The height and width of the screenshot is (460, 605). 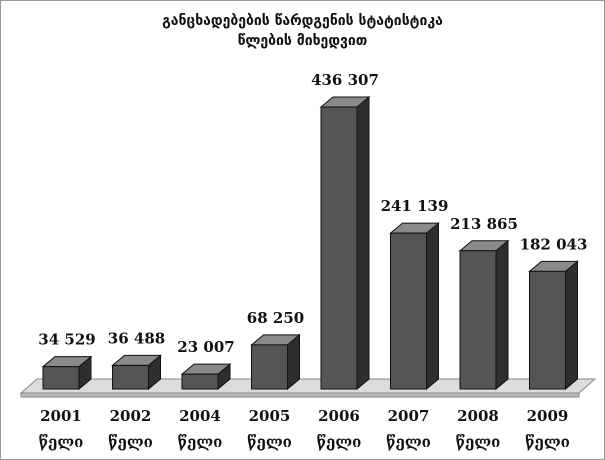 I want to click on value-label: 213 865, so click(x=484, y=224).